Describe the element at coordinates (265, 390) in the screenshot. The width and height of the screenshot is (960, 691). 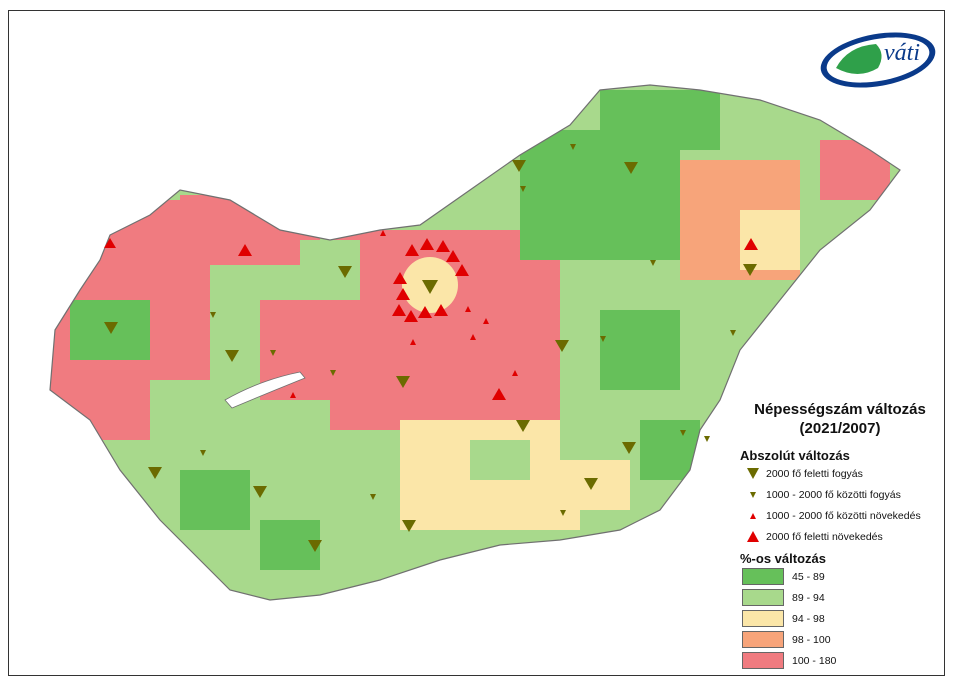
I see `lake-balaton` at that location.